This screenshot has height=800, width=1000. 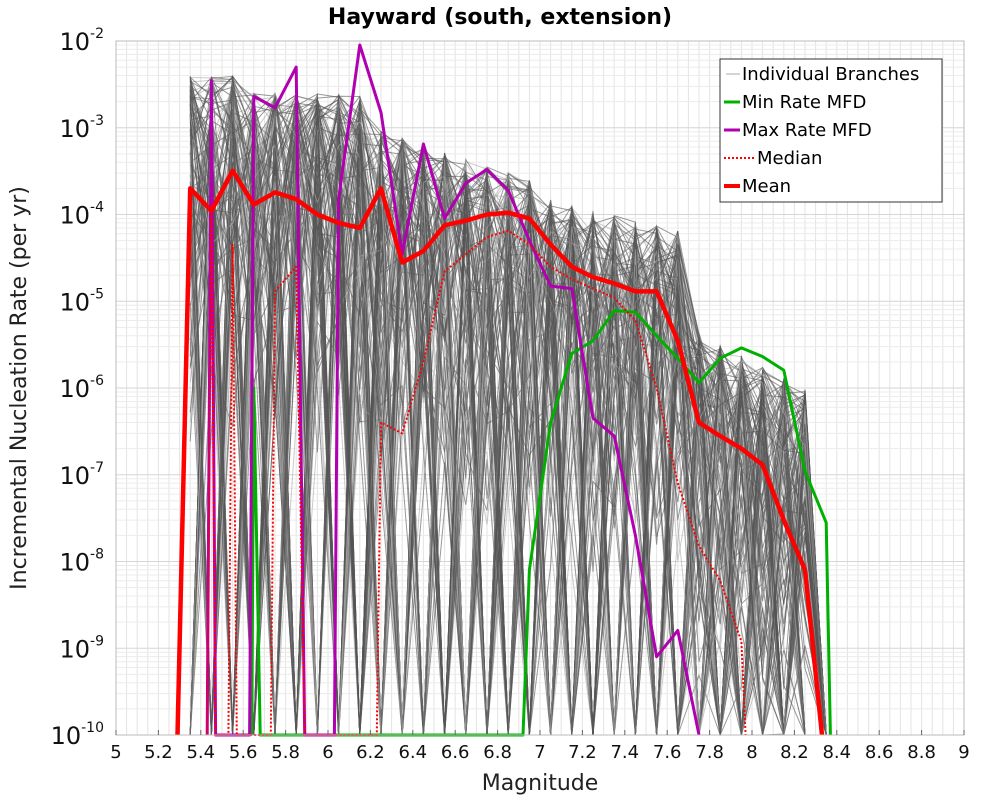 What do you see at coordinates (285, 752) in the screenshot?
I see `x-tick-label: 5.8` at bounding box center [285, 752].